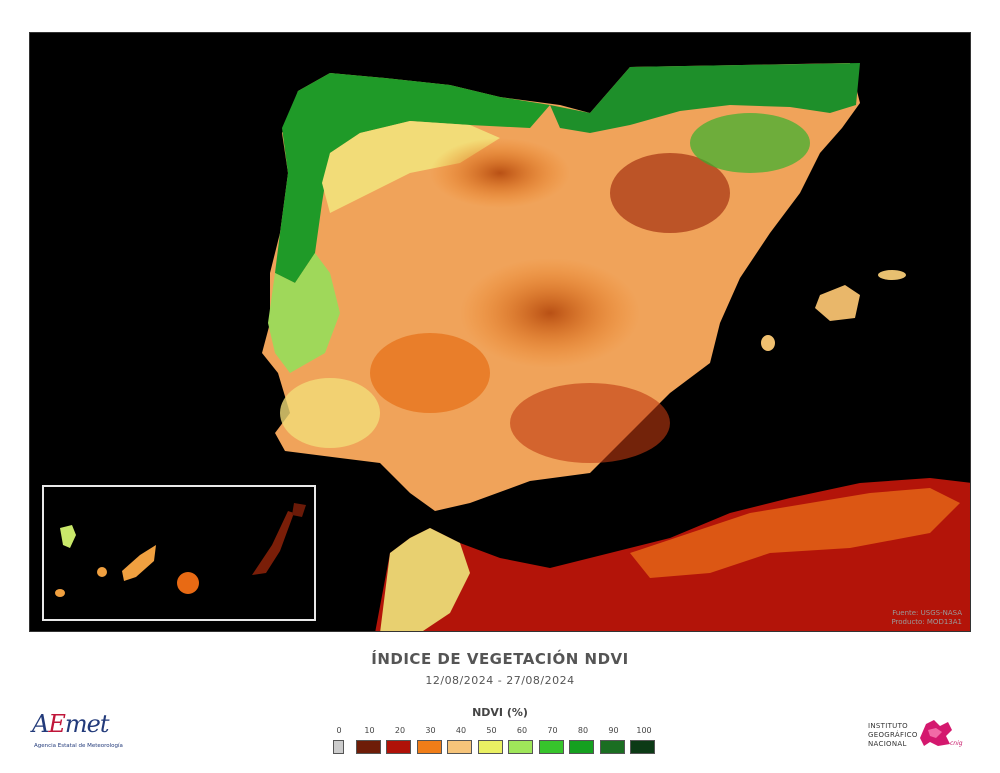 The width and height of the screenshot is (1000, 773). I want to click on cnig-signature: cnig, so click(956, 743).